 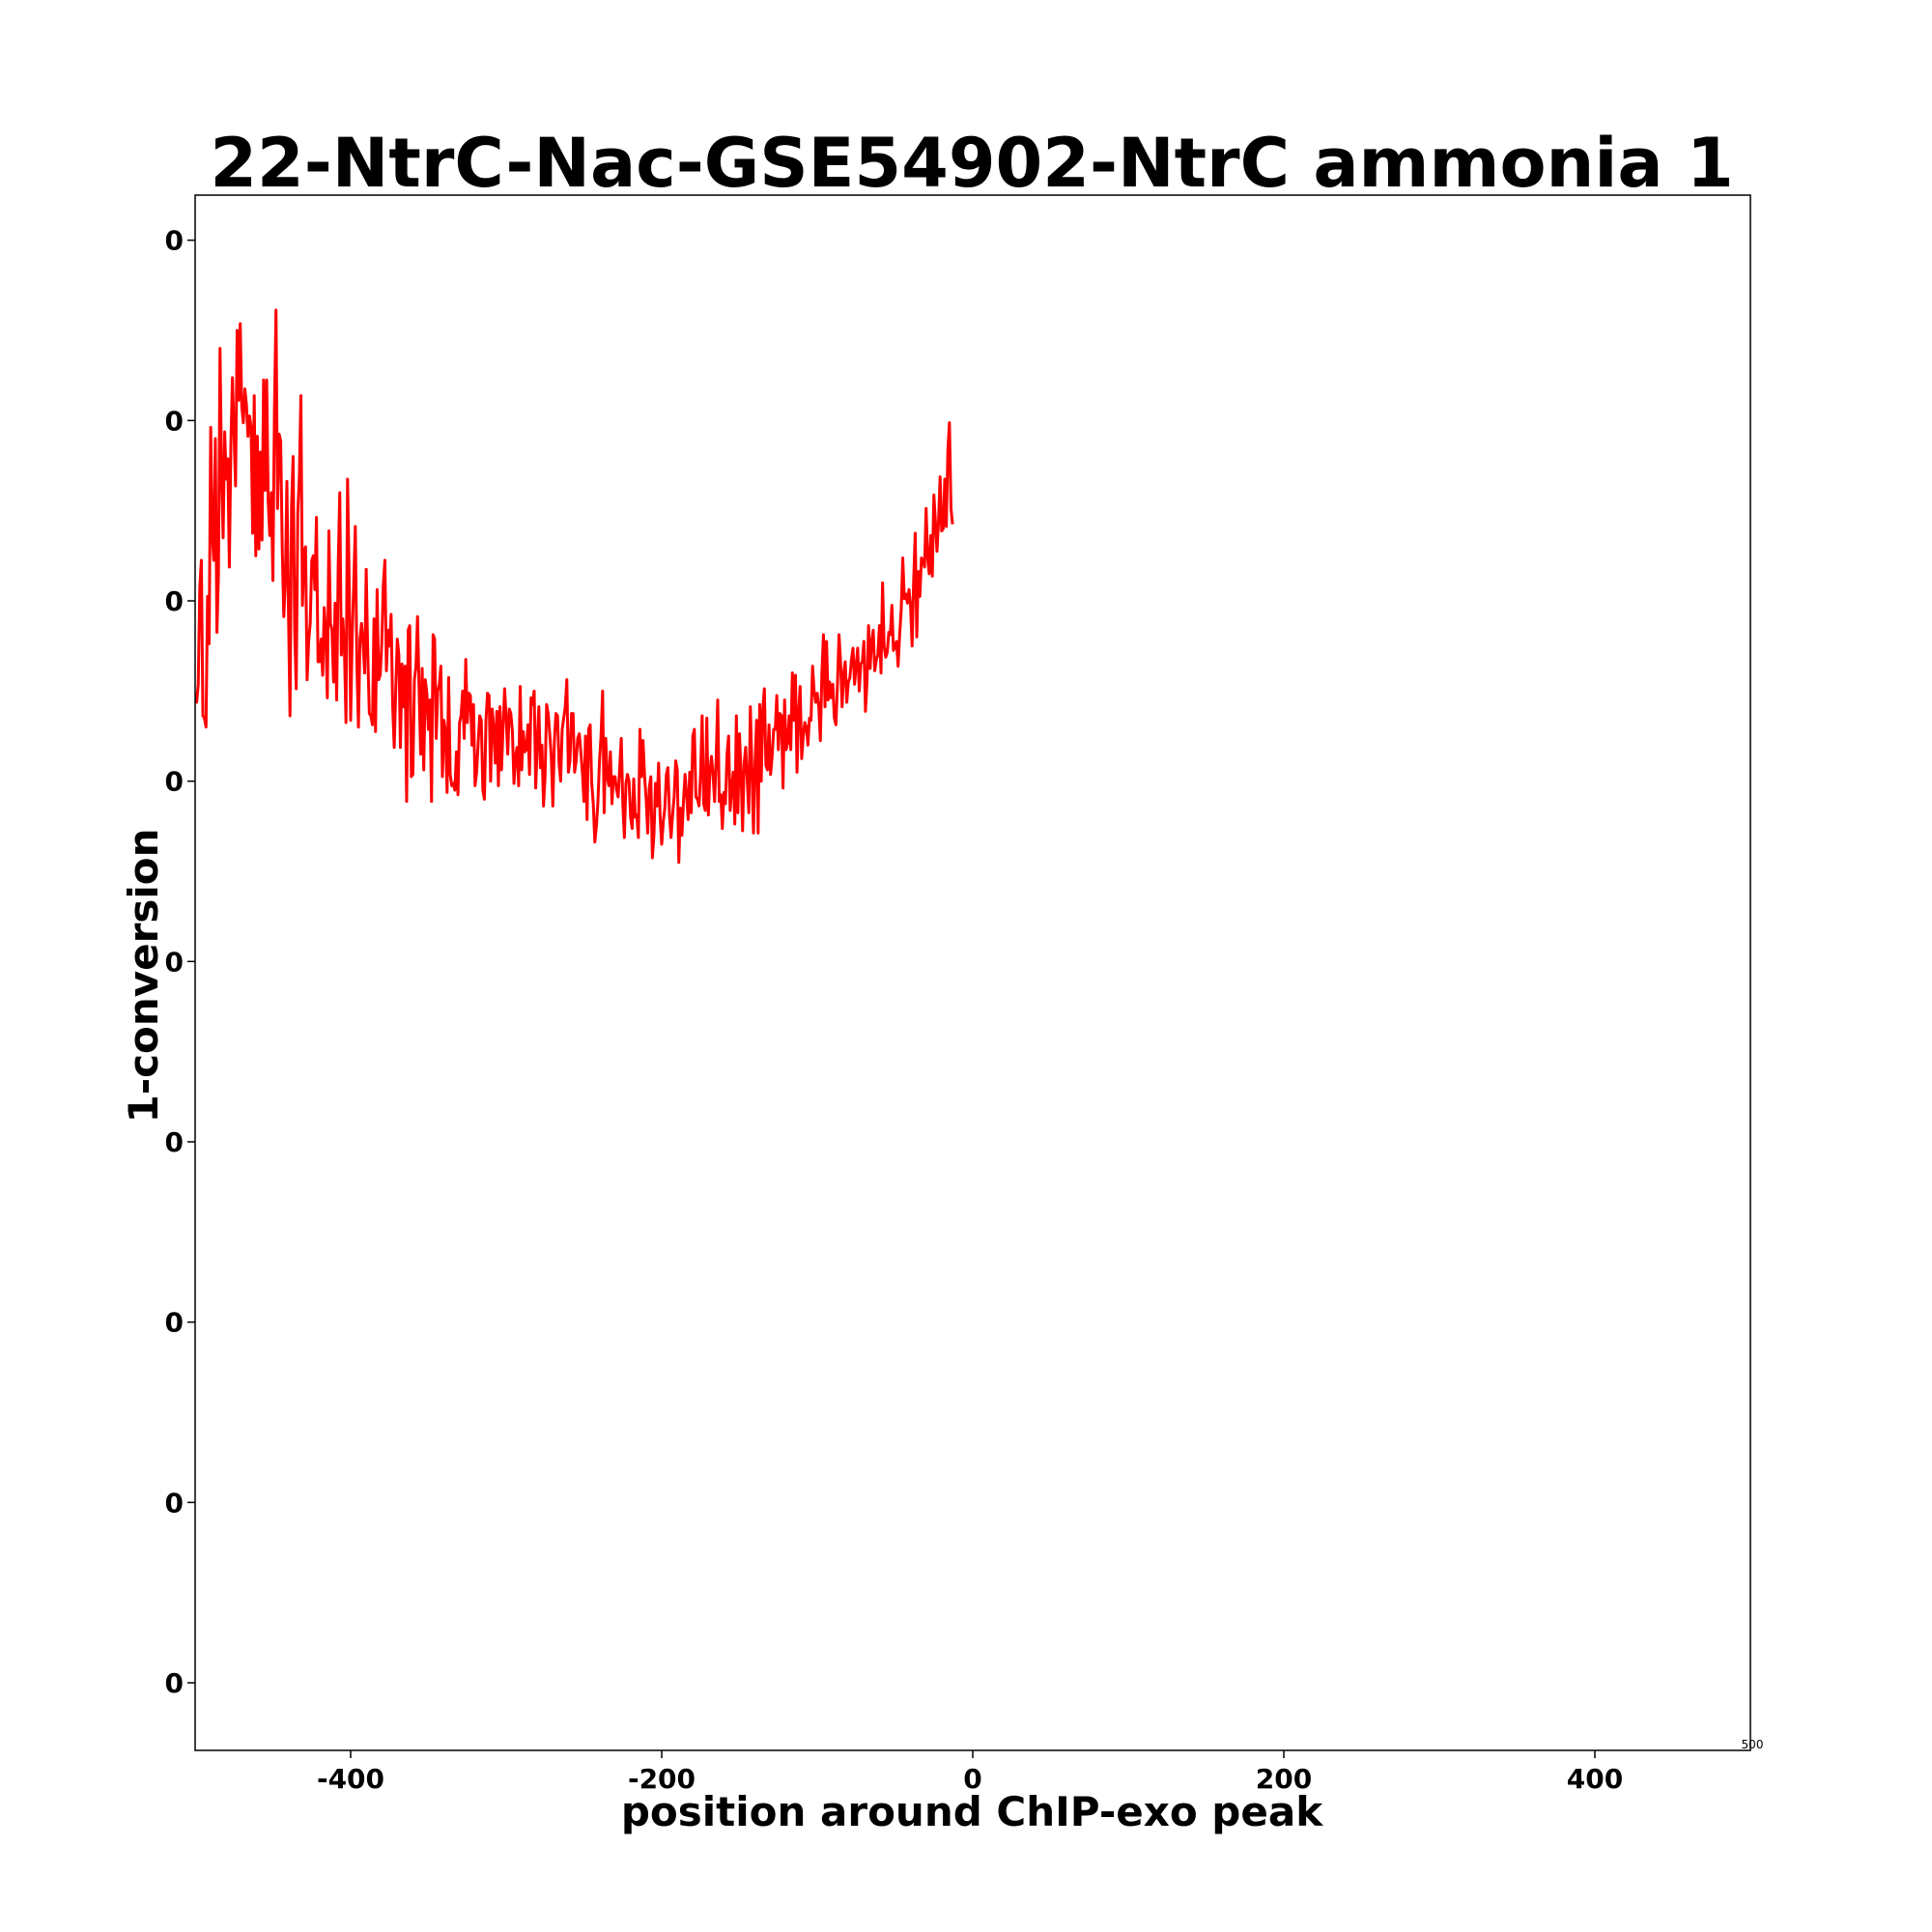 I want to click on x-tick-label: 400, so click(x=1595, y=1779).